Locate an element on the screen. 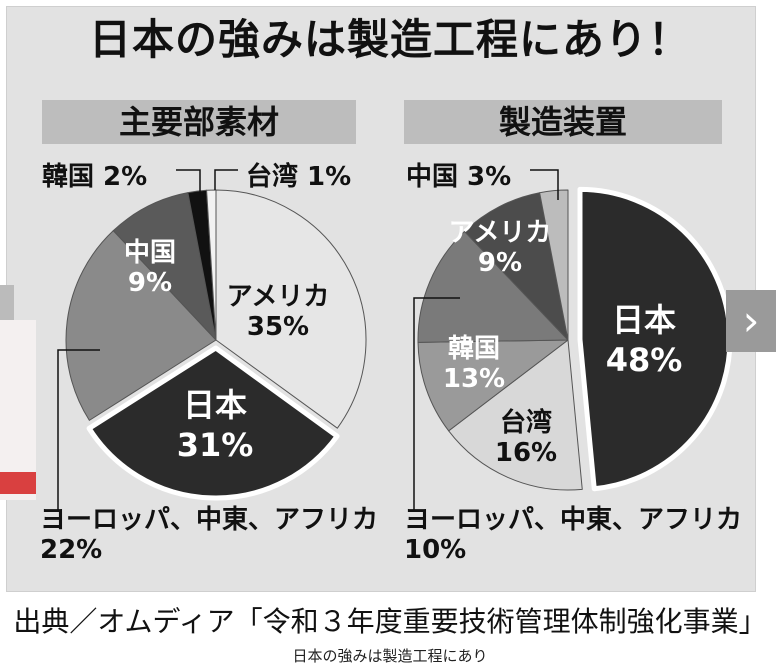 This screenshot has width=780, height=667. label-korea-materials: 韓国 2% is located at coordinates (95, 177).